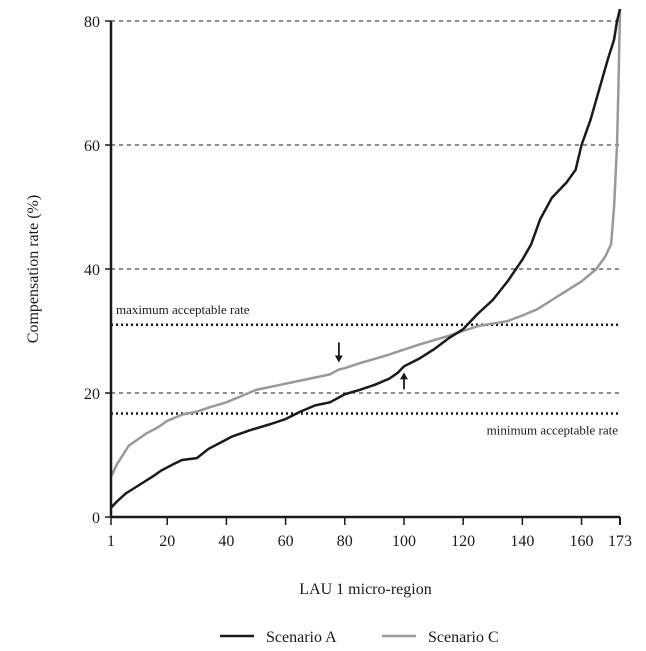 This screenshot has height=651, width=646. Describe the element at coordinates (92, 146) in the screenshot. I see `y-tick-label-60: 60` at that location.